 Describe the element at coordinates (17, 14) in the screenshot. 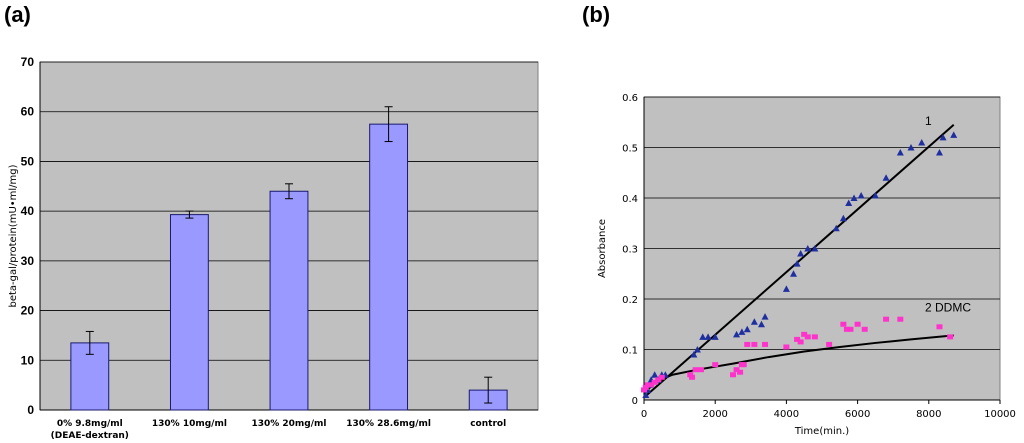

I see `panel-label-a: (a)` at that location.